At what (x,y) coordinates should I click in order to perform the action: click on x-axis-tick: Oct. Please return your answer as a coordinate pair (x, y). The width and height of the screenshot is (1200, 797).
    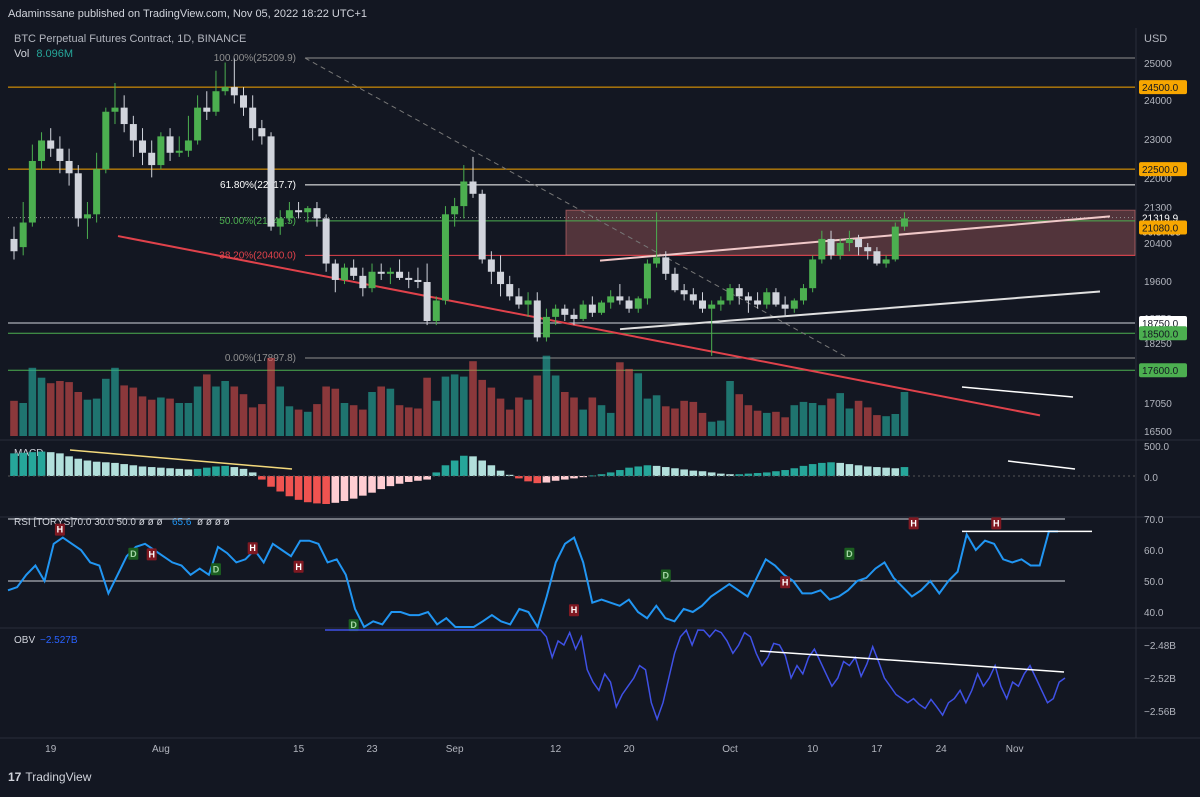
    Looking at the image, I should click on (730, 749).